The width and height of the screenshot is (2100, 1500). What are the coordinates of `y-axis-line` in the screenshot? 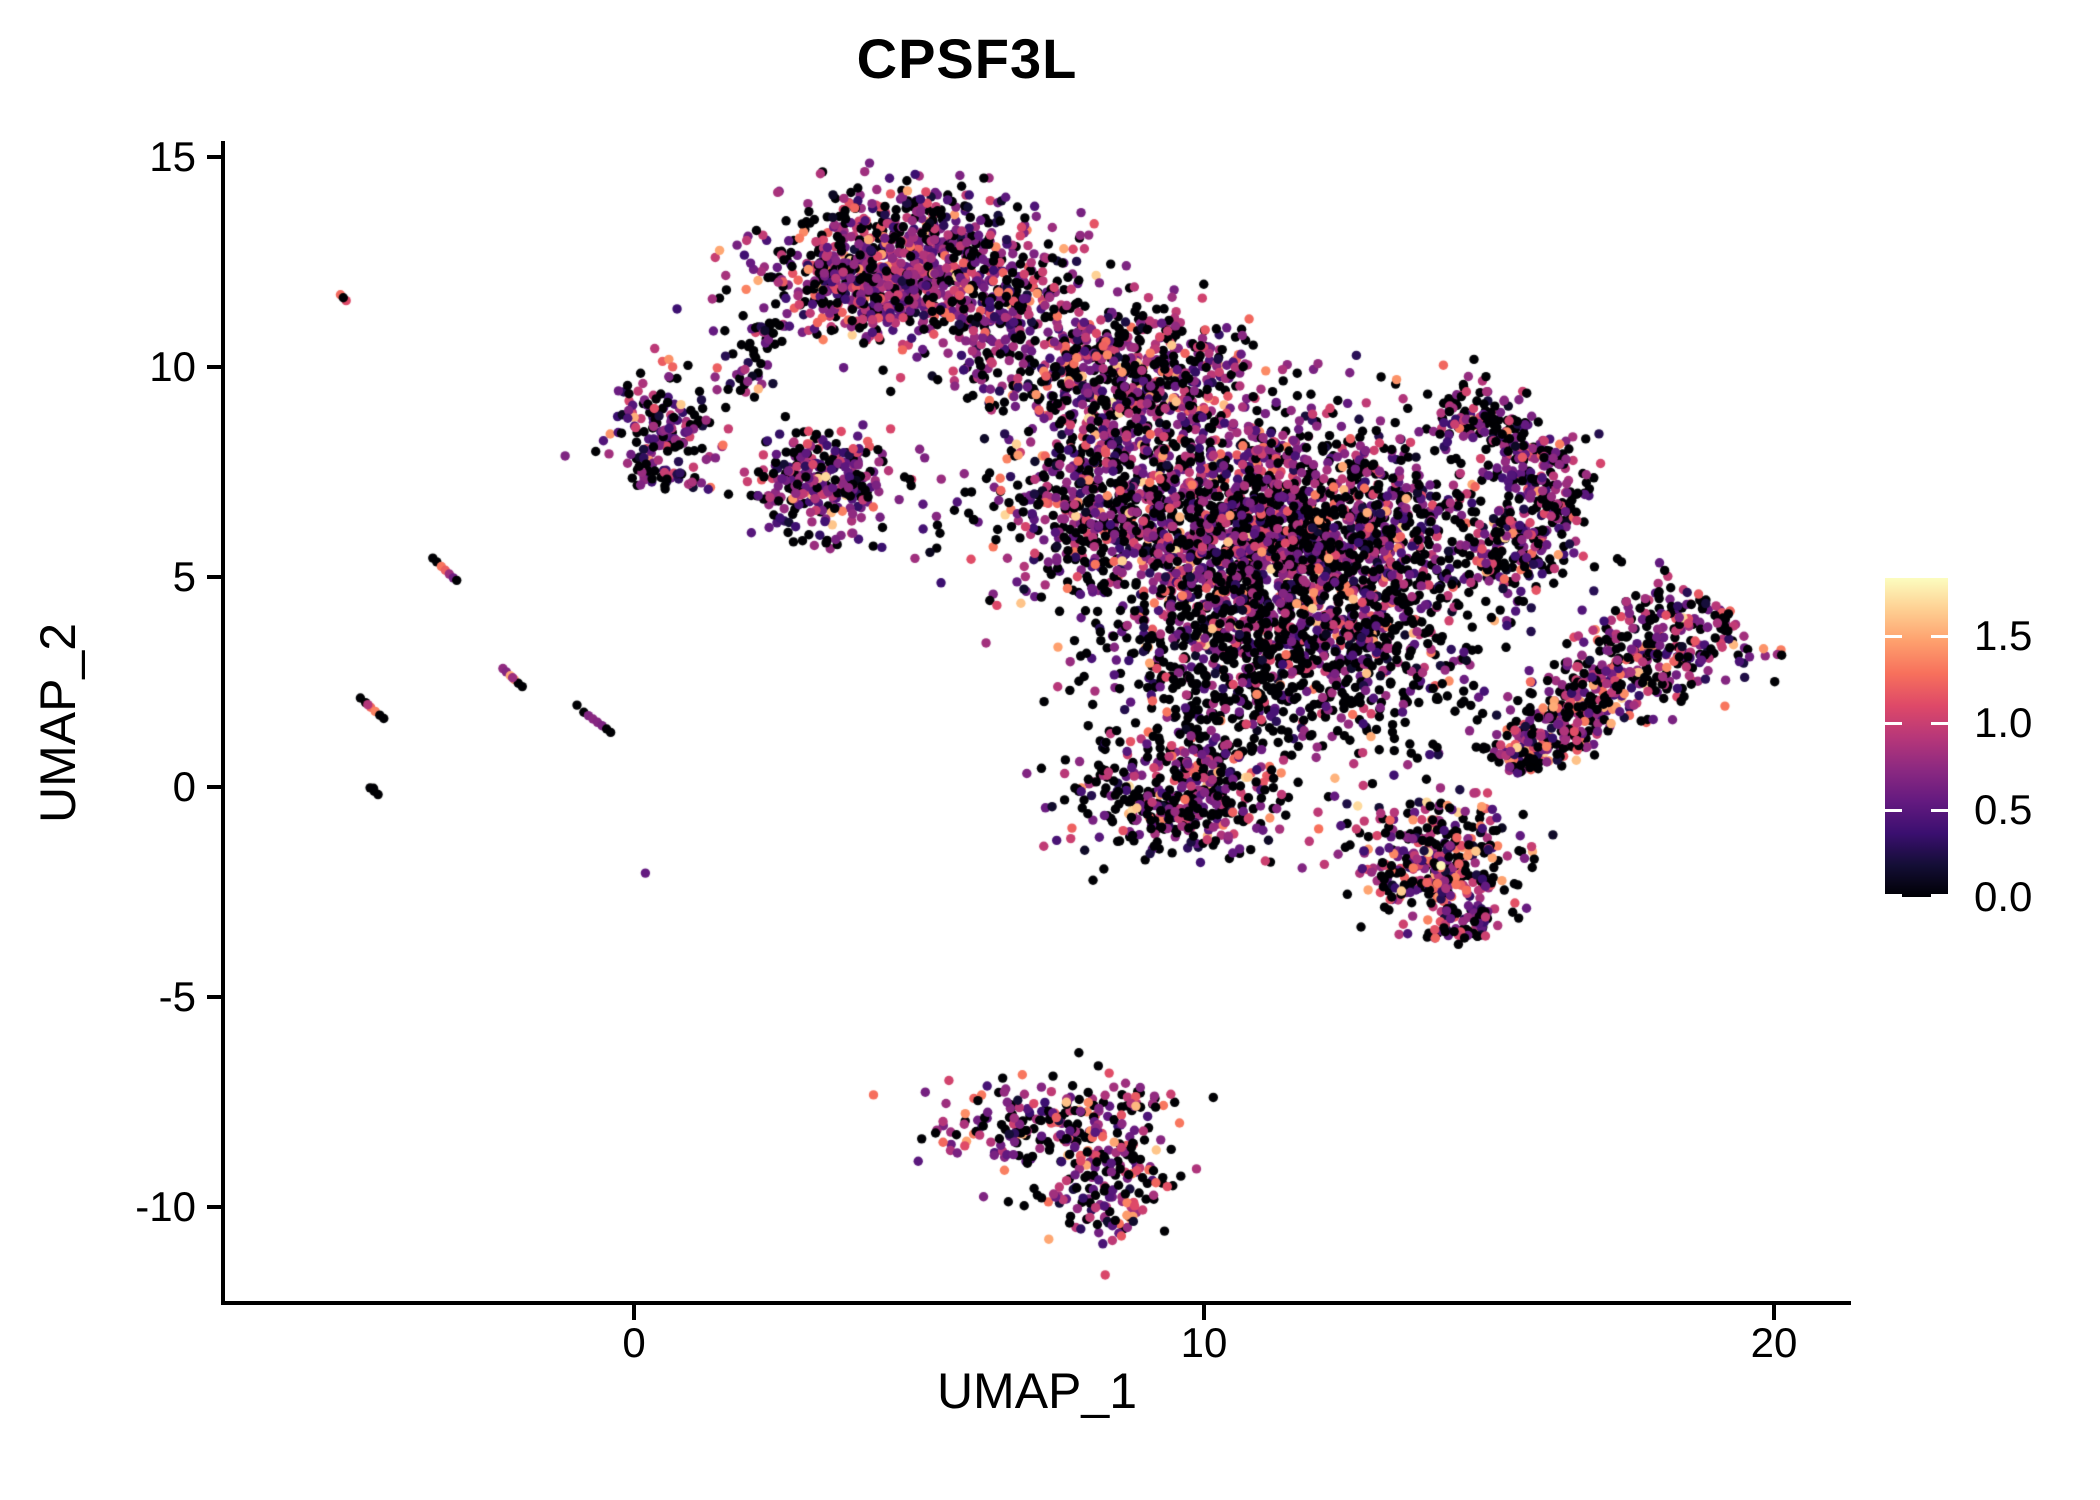 It's located at (223, 723).